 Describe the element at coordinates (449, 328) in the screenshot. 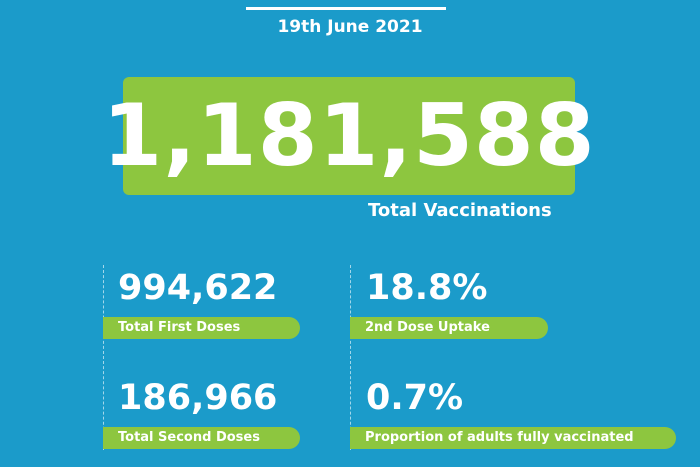

I see `second-dose-uptake-label: 2nd Dose Uptake` at that location.